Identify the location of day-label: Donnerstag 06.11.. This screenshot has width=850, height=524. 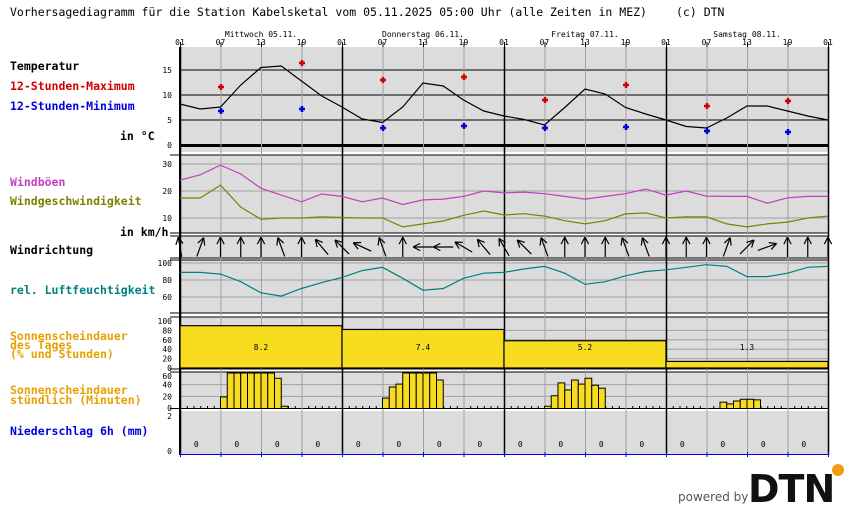
(423, 34).